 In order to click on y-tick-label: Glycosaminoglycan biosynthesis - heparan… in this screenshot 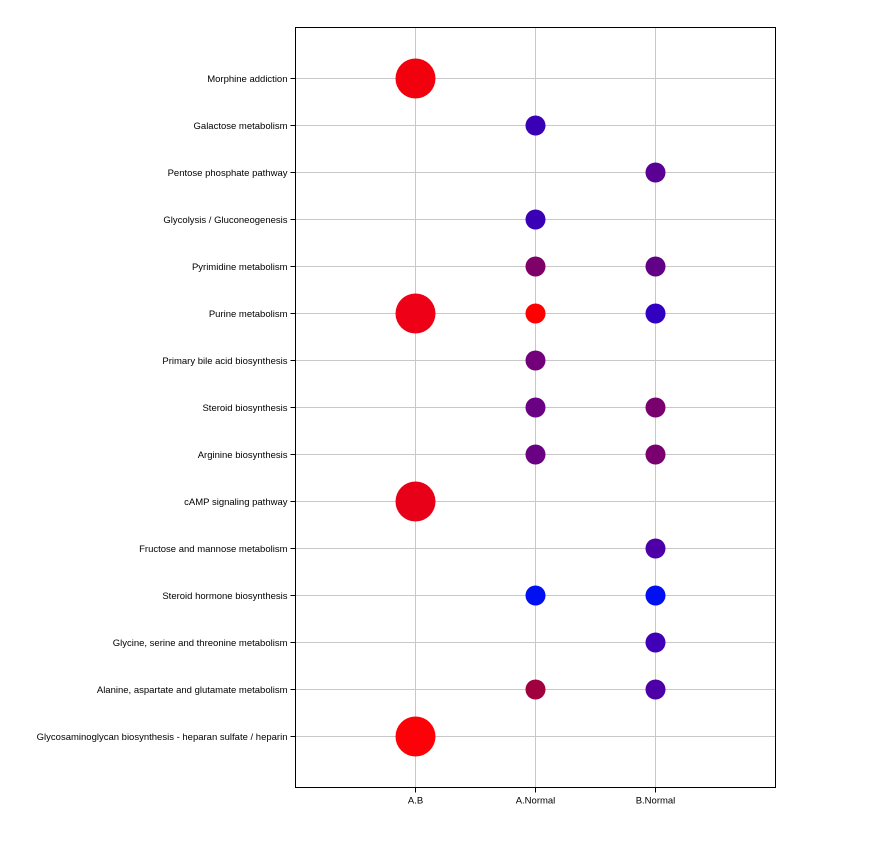, I will do `click(162, 737)`.